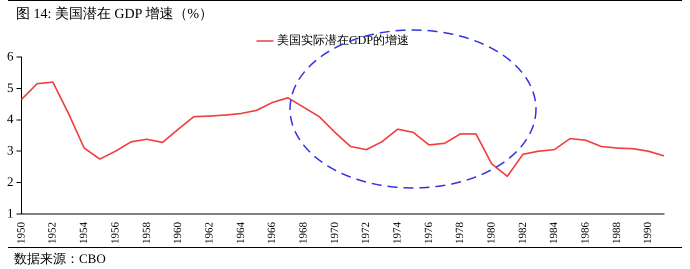 The width and height of the screenshot is (690, 269). Describe the element at coordinates (345, 12) in the screenshot. I see `chart-title: 图 14: 美国潜在 GDP 增速（%）` at that location.